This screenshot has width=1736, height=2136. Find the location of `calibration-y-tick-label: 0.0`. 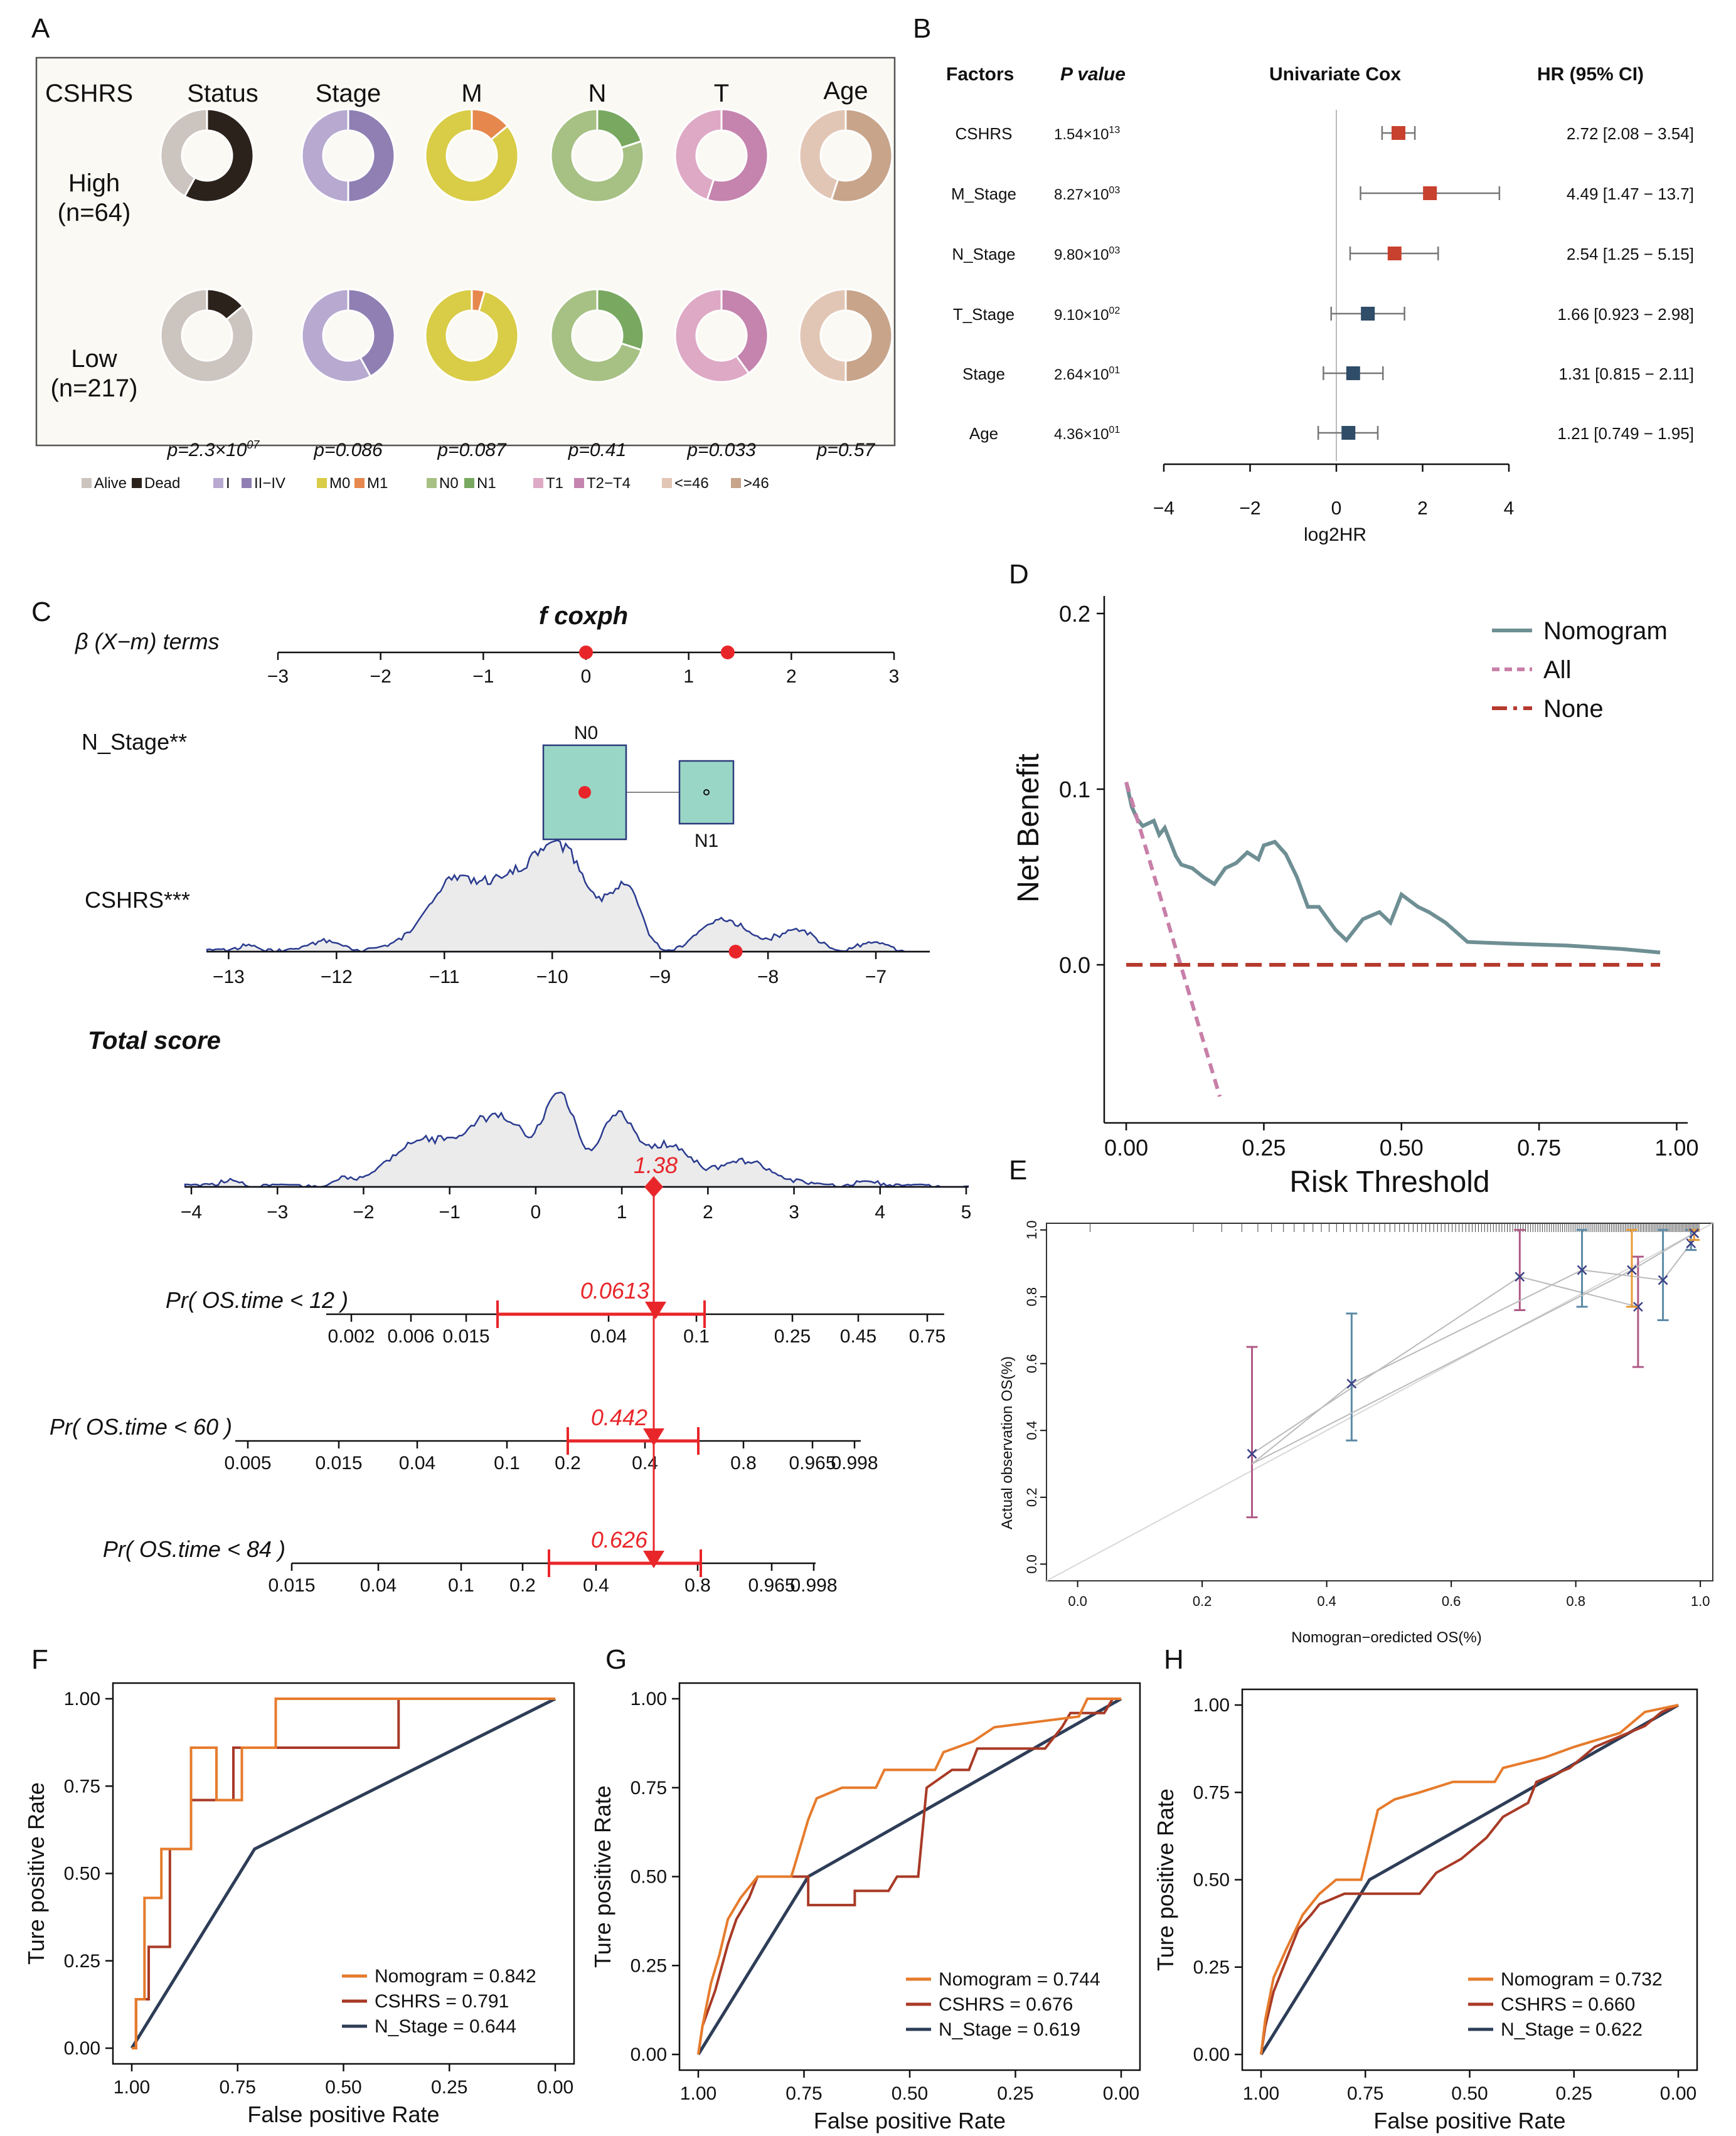

calibration-y-tick-label: 0.0 is located at coordinates (1032, 1564).